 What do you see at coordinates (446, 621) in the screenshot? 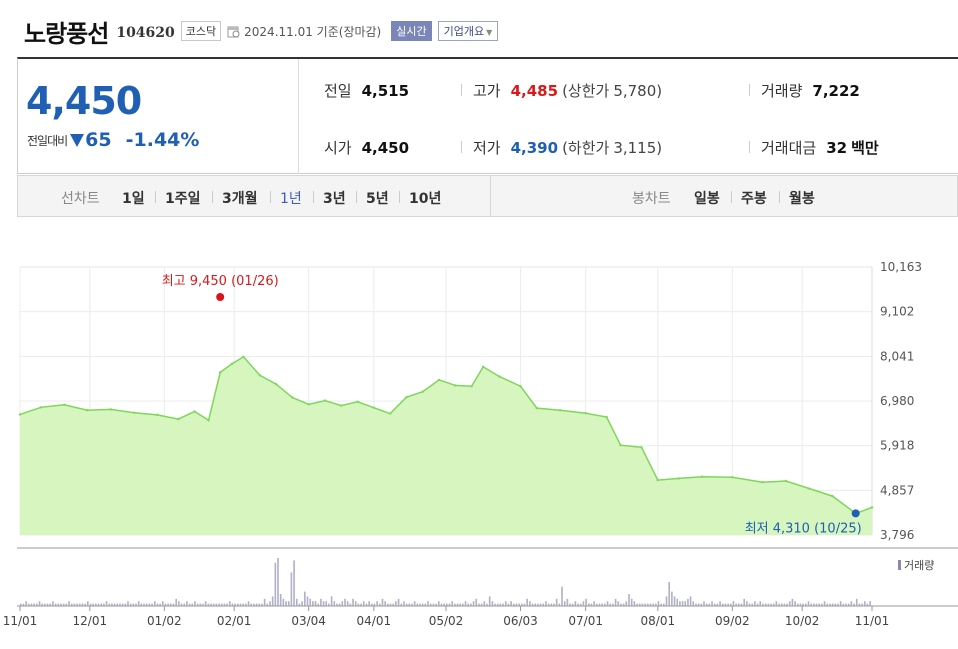
I see `x-tick-label: 05/02` at bounding box center [446, 621].